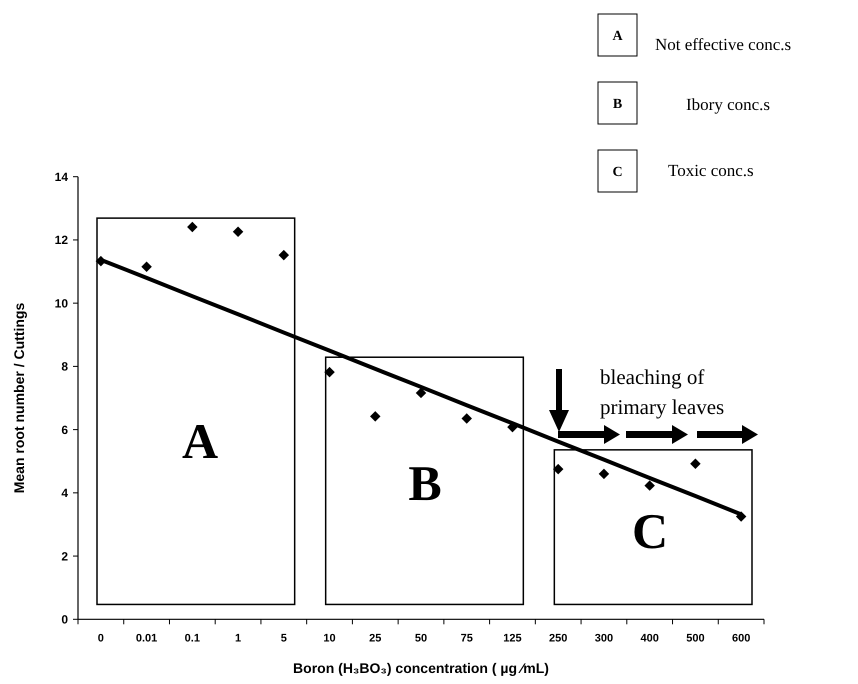 The width and height of the screenshot is (858, 684). What do you see at coordinates (61, 240) in the screenshot?
I see `y-tick-label: 12` at bounding box center [61, 240].